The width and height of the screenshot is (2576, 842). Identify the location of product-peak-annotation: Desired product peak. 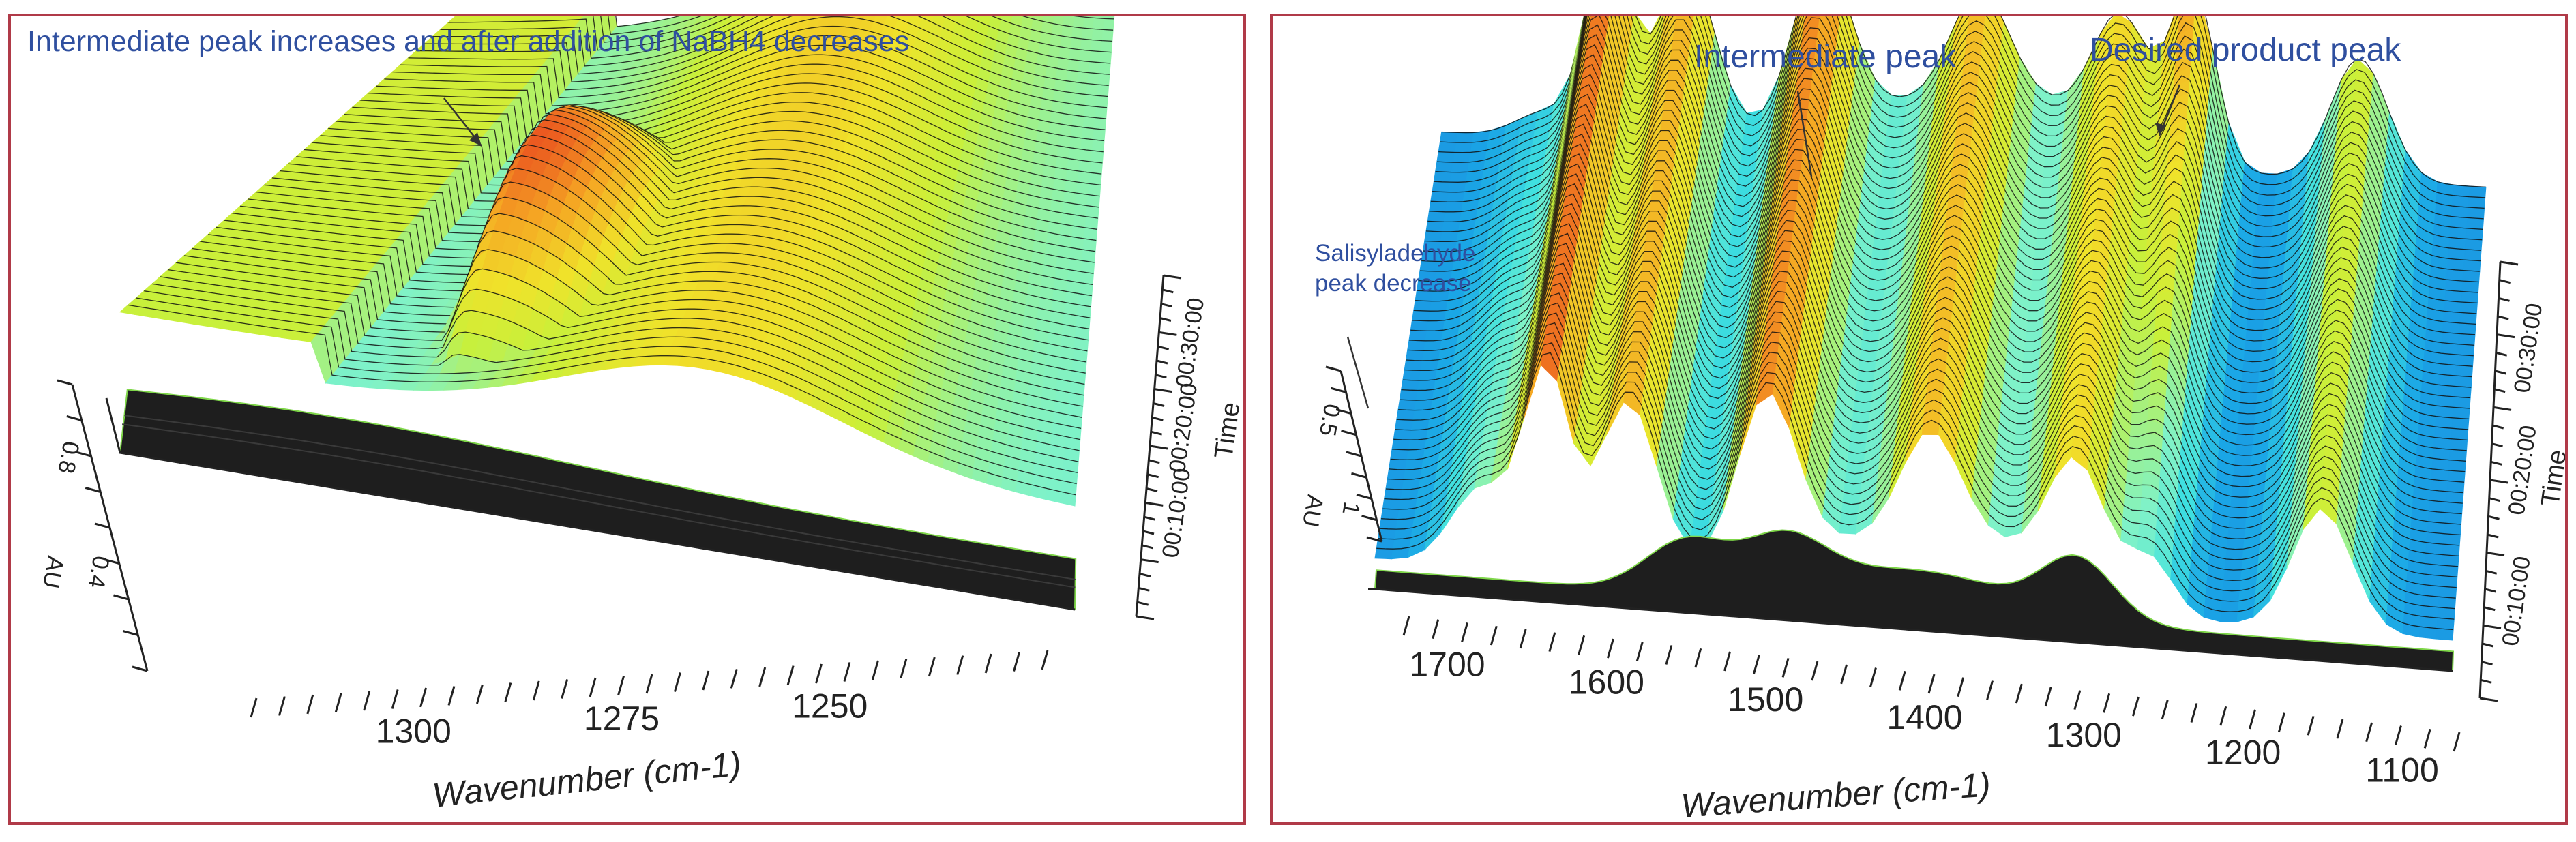
(2245, 50).